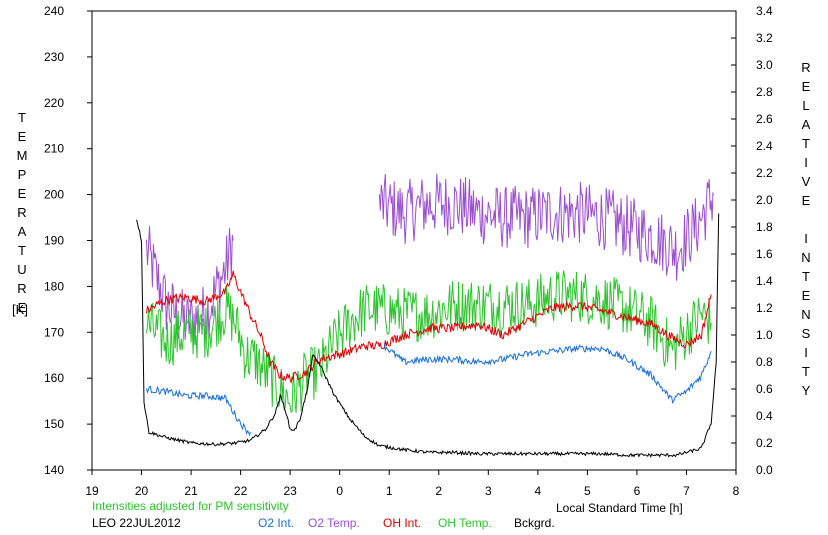 This screenshot has height=535, width=828. What do you see at coordinates (764, 362) in the screenshot?
I see `right-tick-label: 0.8` at bounding box center [764, 362].